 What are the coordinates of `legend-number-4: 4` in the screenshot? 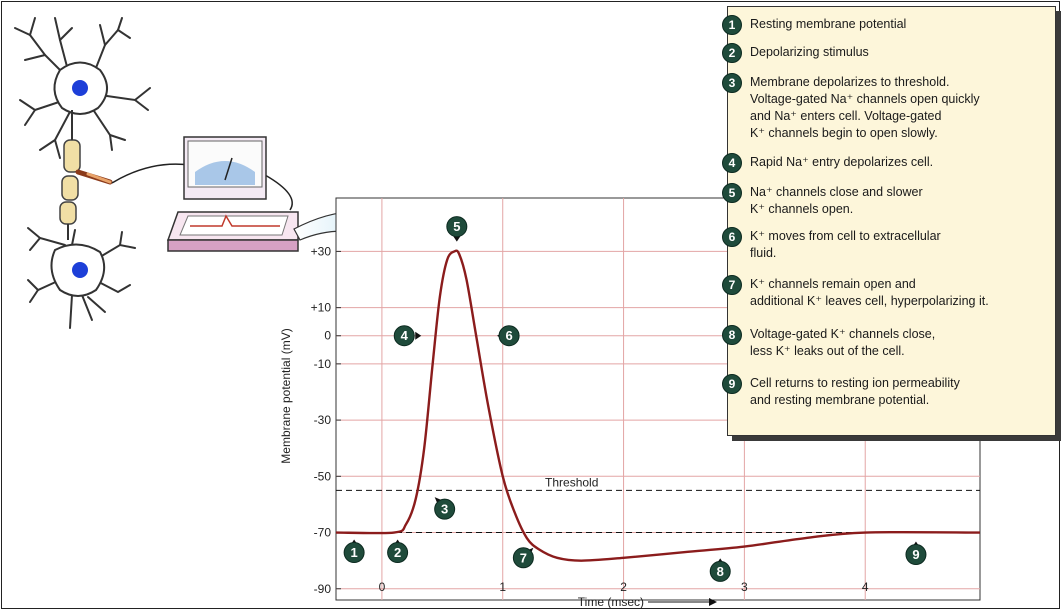 It's located at (732, 163).